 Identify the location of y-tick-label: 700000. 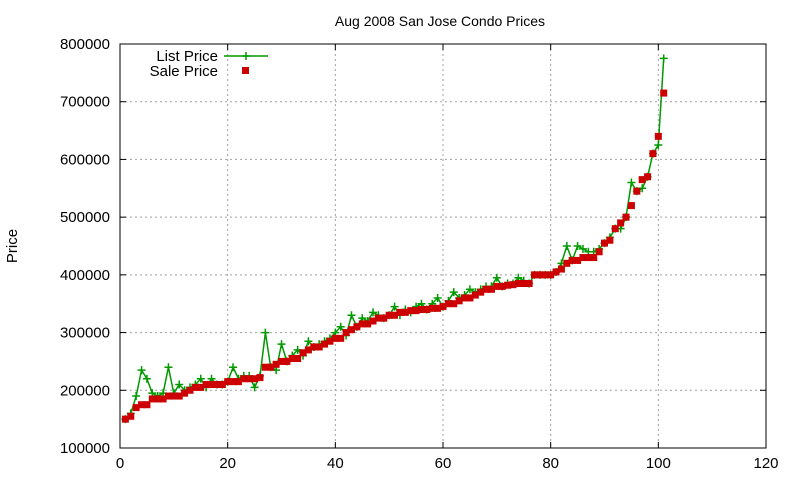
(85, 102).